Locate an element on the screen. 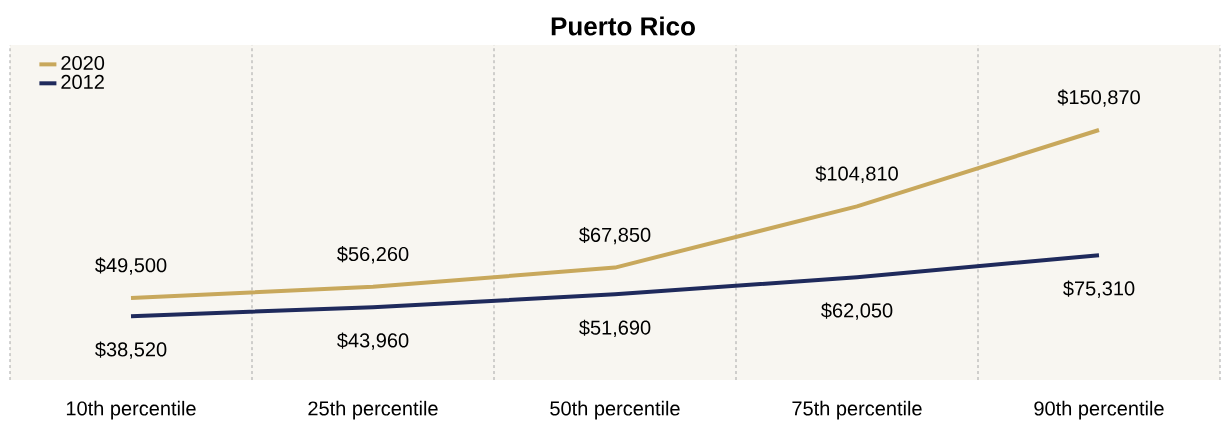  x-tick-label: 25th percentile is located at coordinates (373, 410).